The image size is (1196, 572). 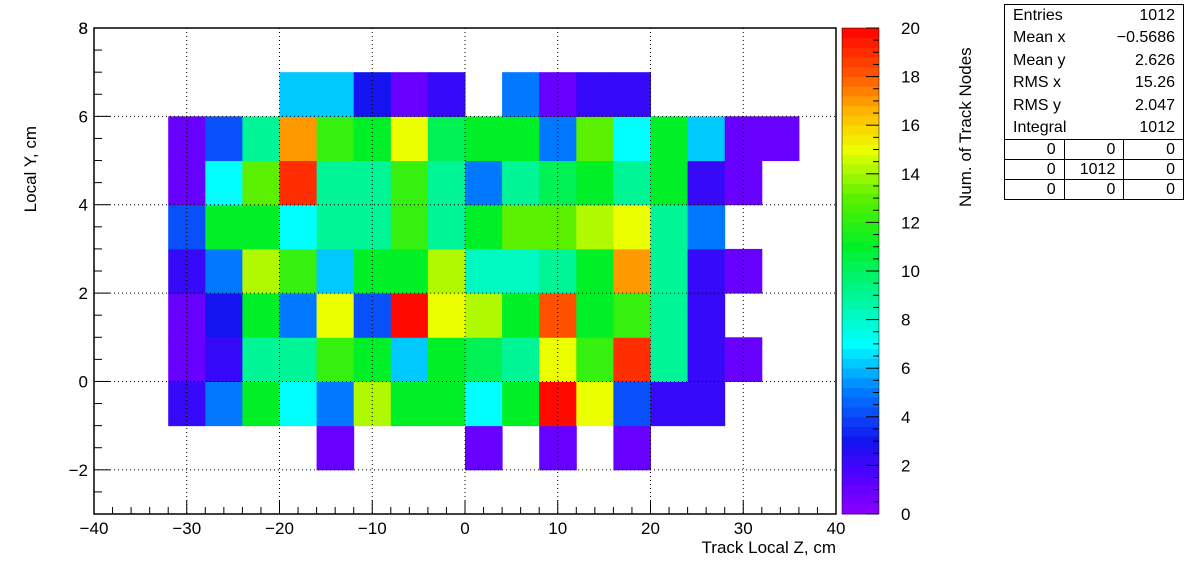 I want to click on x-tick-label: −20, so click(x=279, y=528).